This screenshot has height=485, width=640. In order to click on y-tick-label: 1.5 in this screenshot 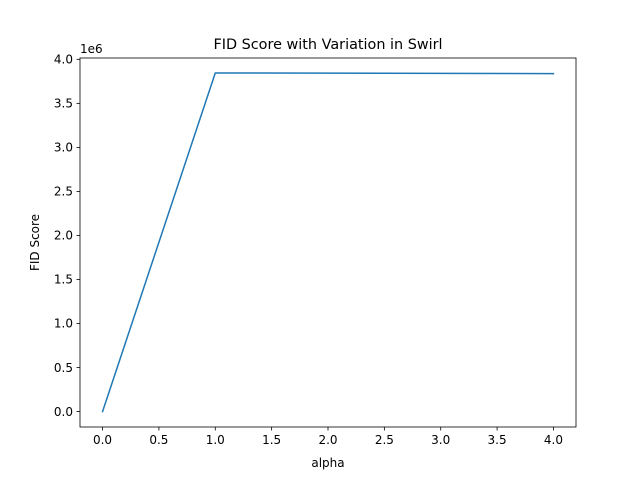, I will do `click(63, 280)`.